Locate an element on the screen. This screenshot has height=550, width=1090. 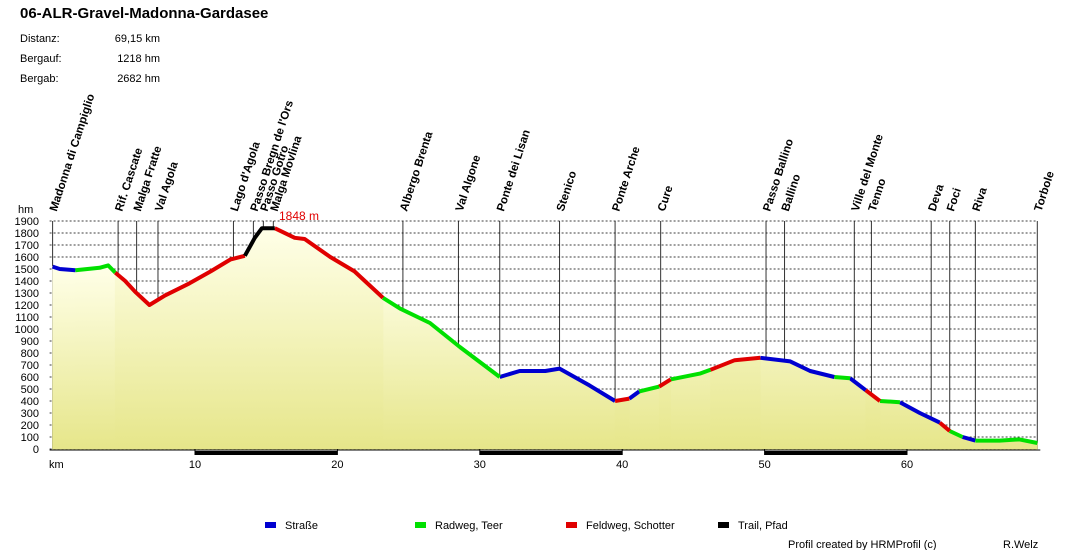
y-tick-label: 900 is located at coordinates (30, 342).